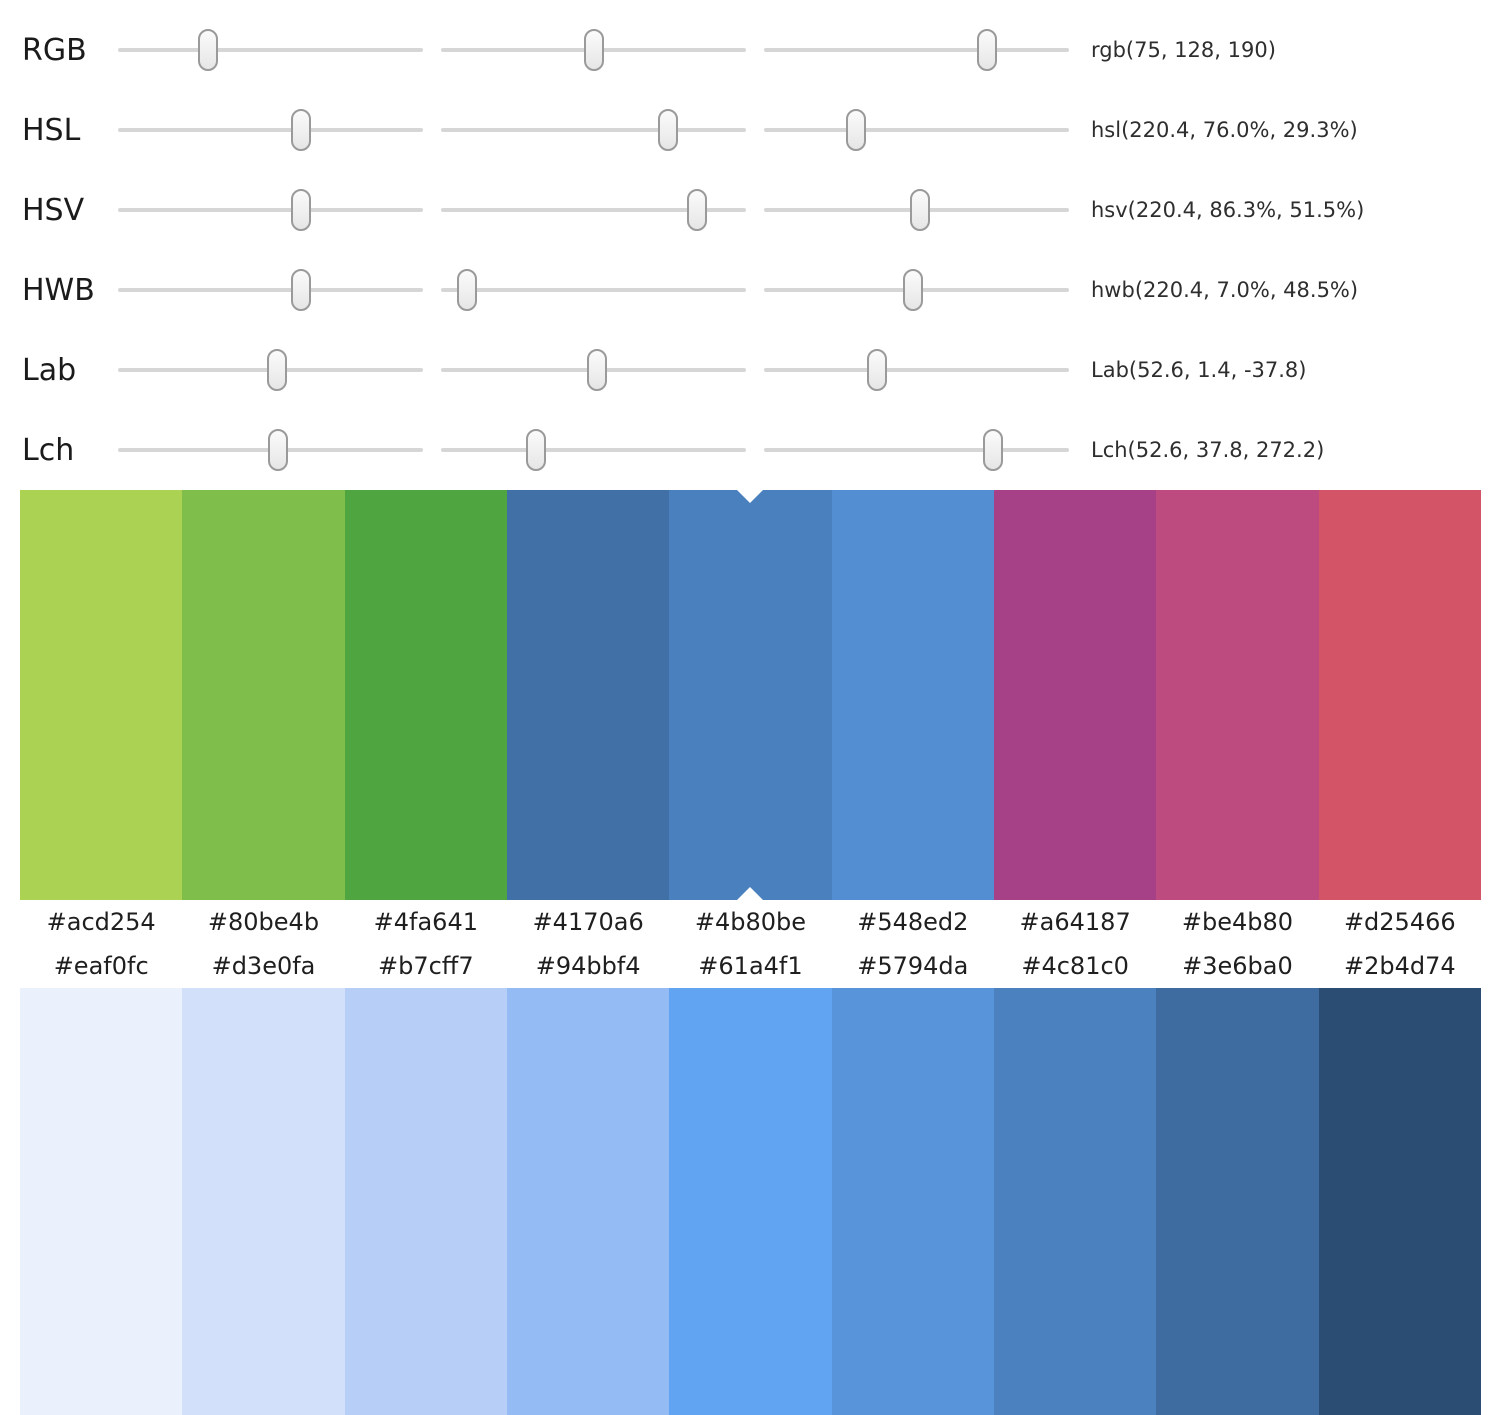 The height and width of the screenshot is (1415, 1501). I want to click on swatch-hex-label: #61a4f1, so click(750, 966).